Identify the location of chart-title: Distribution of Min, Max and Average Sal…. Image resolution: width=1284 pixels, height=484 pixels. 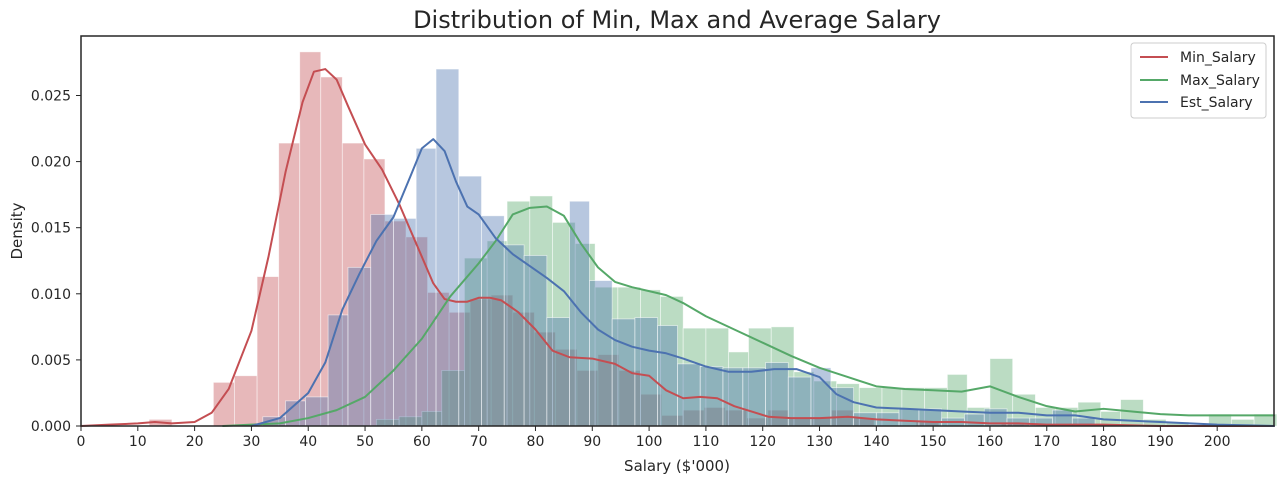
(677, 20).